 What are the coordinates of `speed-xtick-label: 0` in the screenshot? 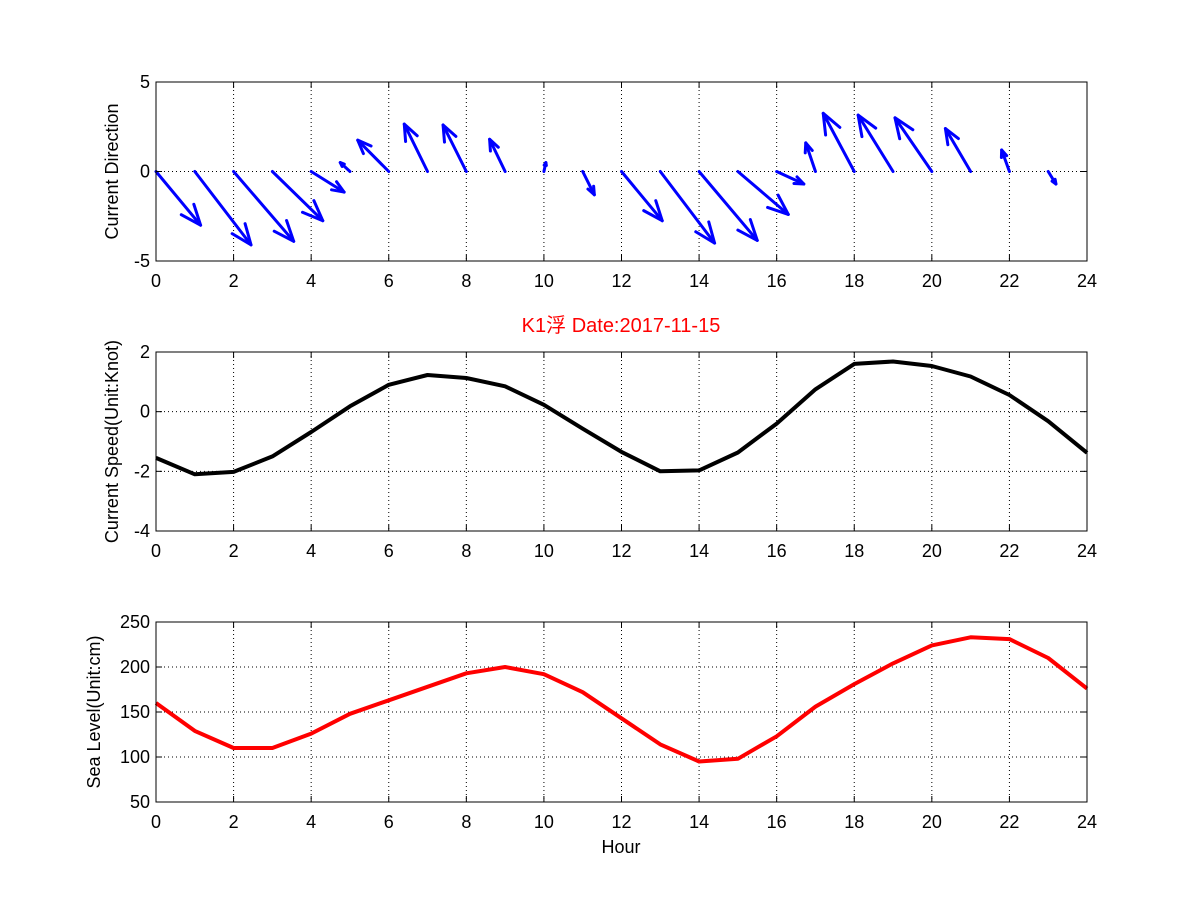 It's located at (156, 551).